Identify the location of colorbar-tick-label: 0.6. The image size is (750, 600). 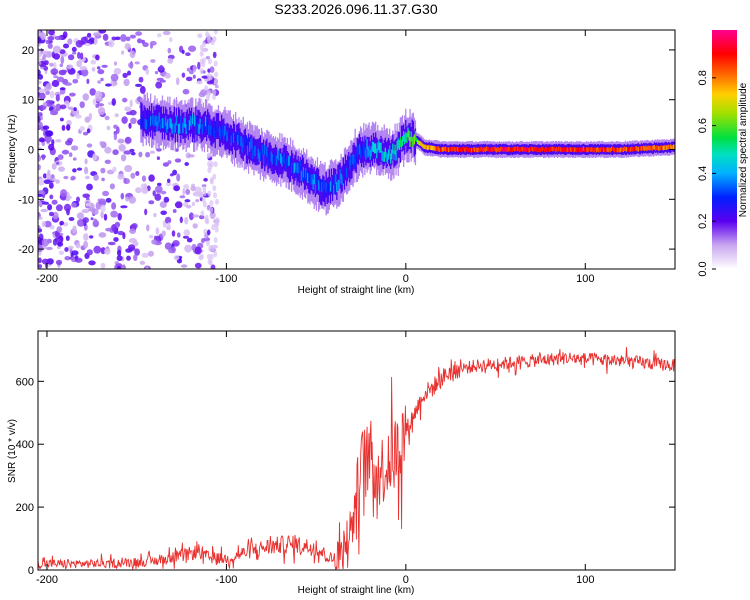
(703, 125).